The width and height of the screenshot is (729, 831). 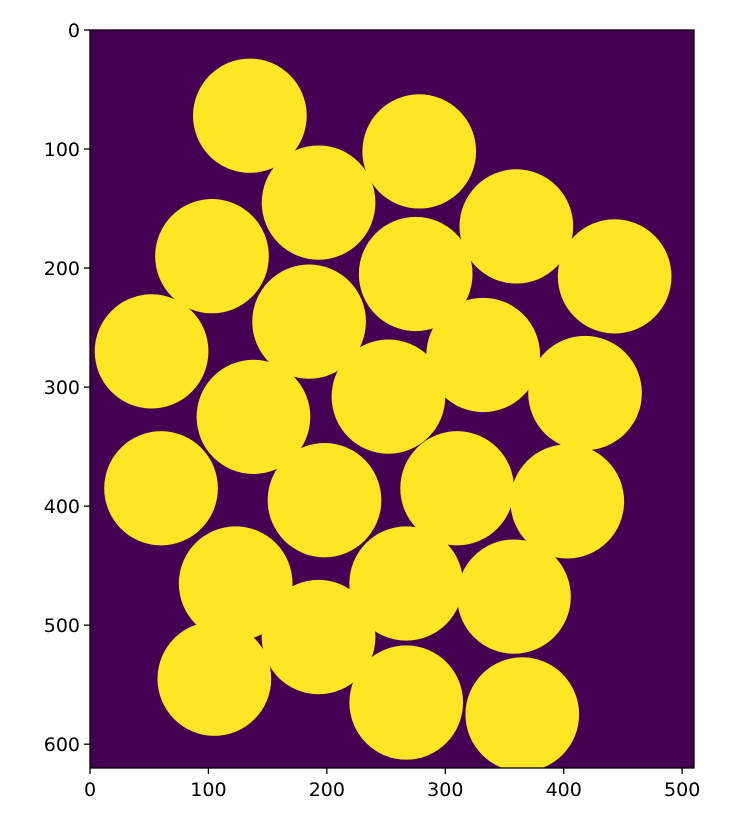 I want to click on y-tick-label: 100, so click(x=62, y=150).